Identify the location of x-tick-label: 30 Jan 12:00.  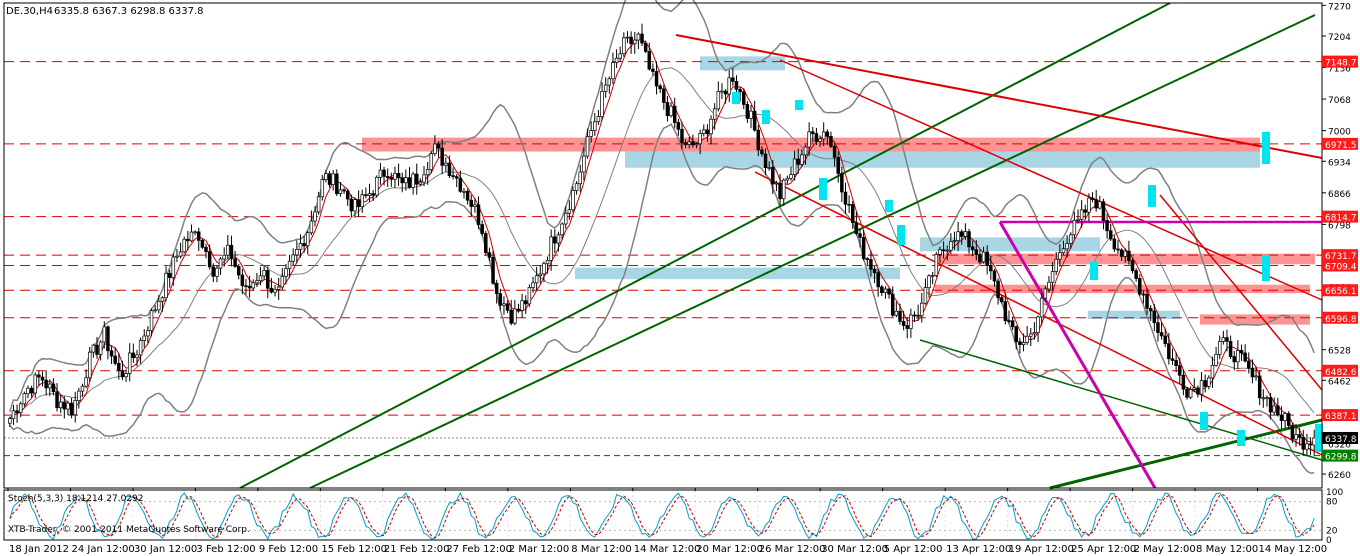
(165, 549).